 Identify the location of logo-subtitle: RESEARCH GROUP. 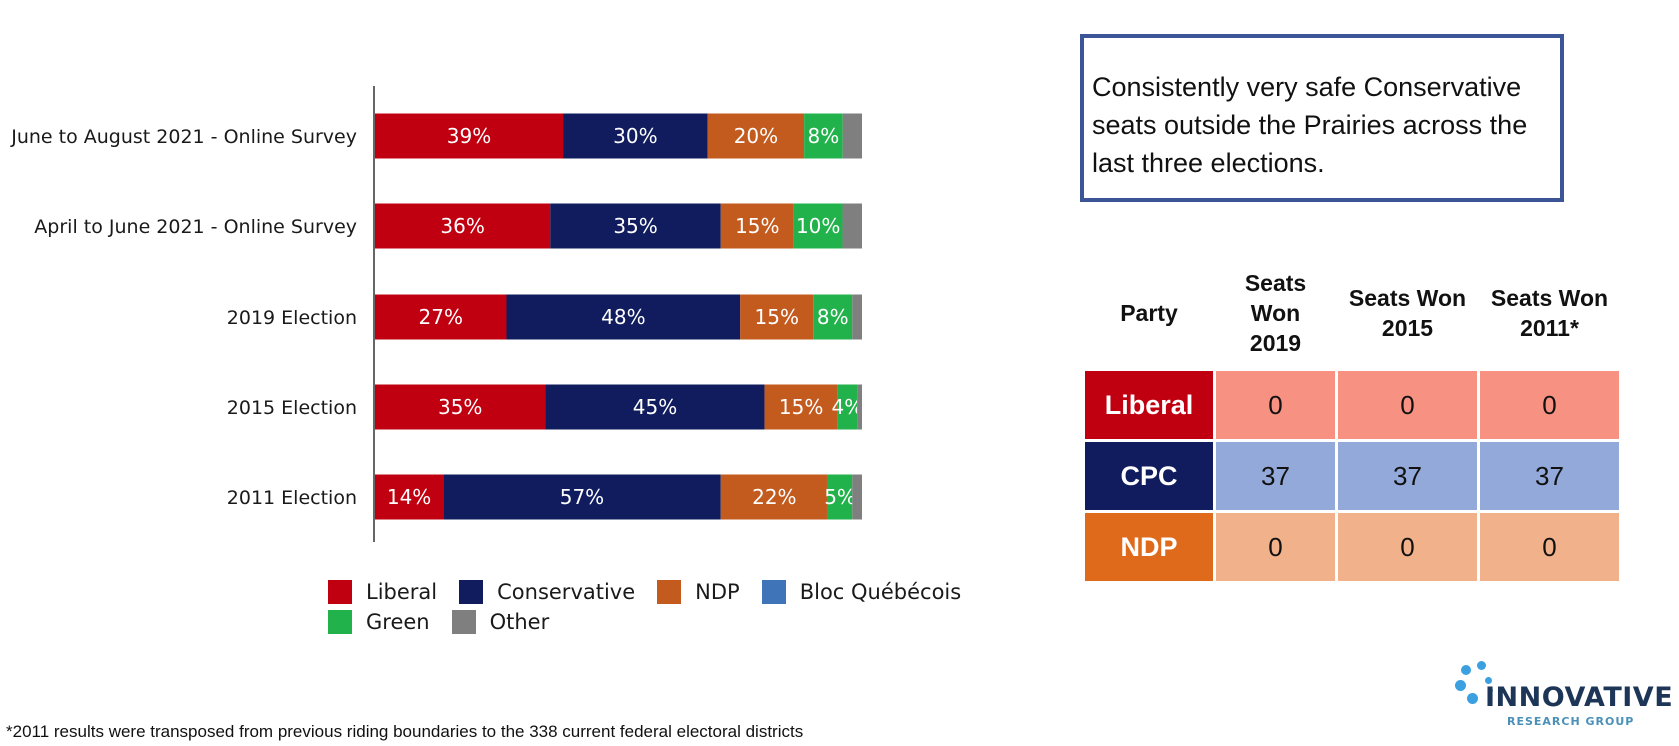
(1571, 721).